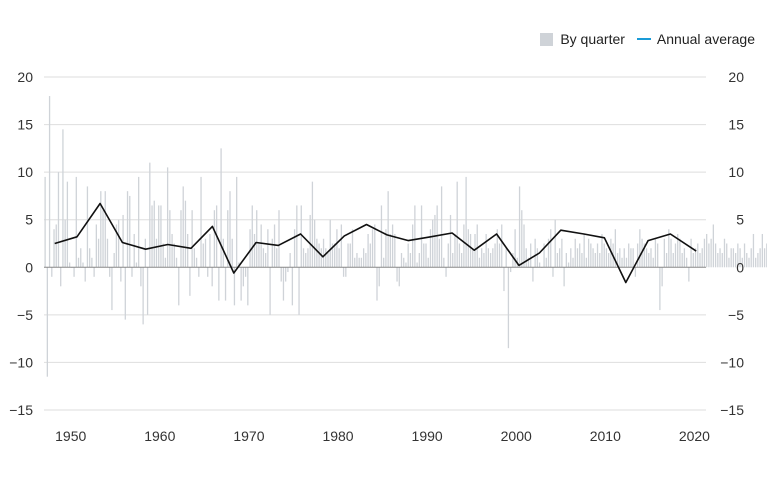 Image resolution: width=767 pixels, height=480 pixels. What do you see at coordinates (248, 436) in the screenshot?
I see `x-tick-label: 1970` at bounding box center [248, 436].